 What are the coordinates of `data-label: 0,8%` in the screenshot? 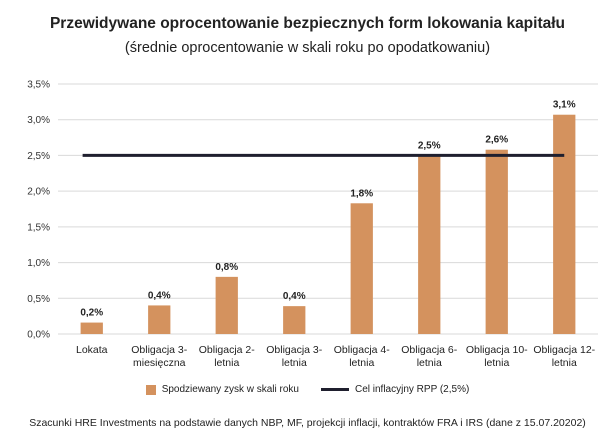 It's located at (226, 267).